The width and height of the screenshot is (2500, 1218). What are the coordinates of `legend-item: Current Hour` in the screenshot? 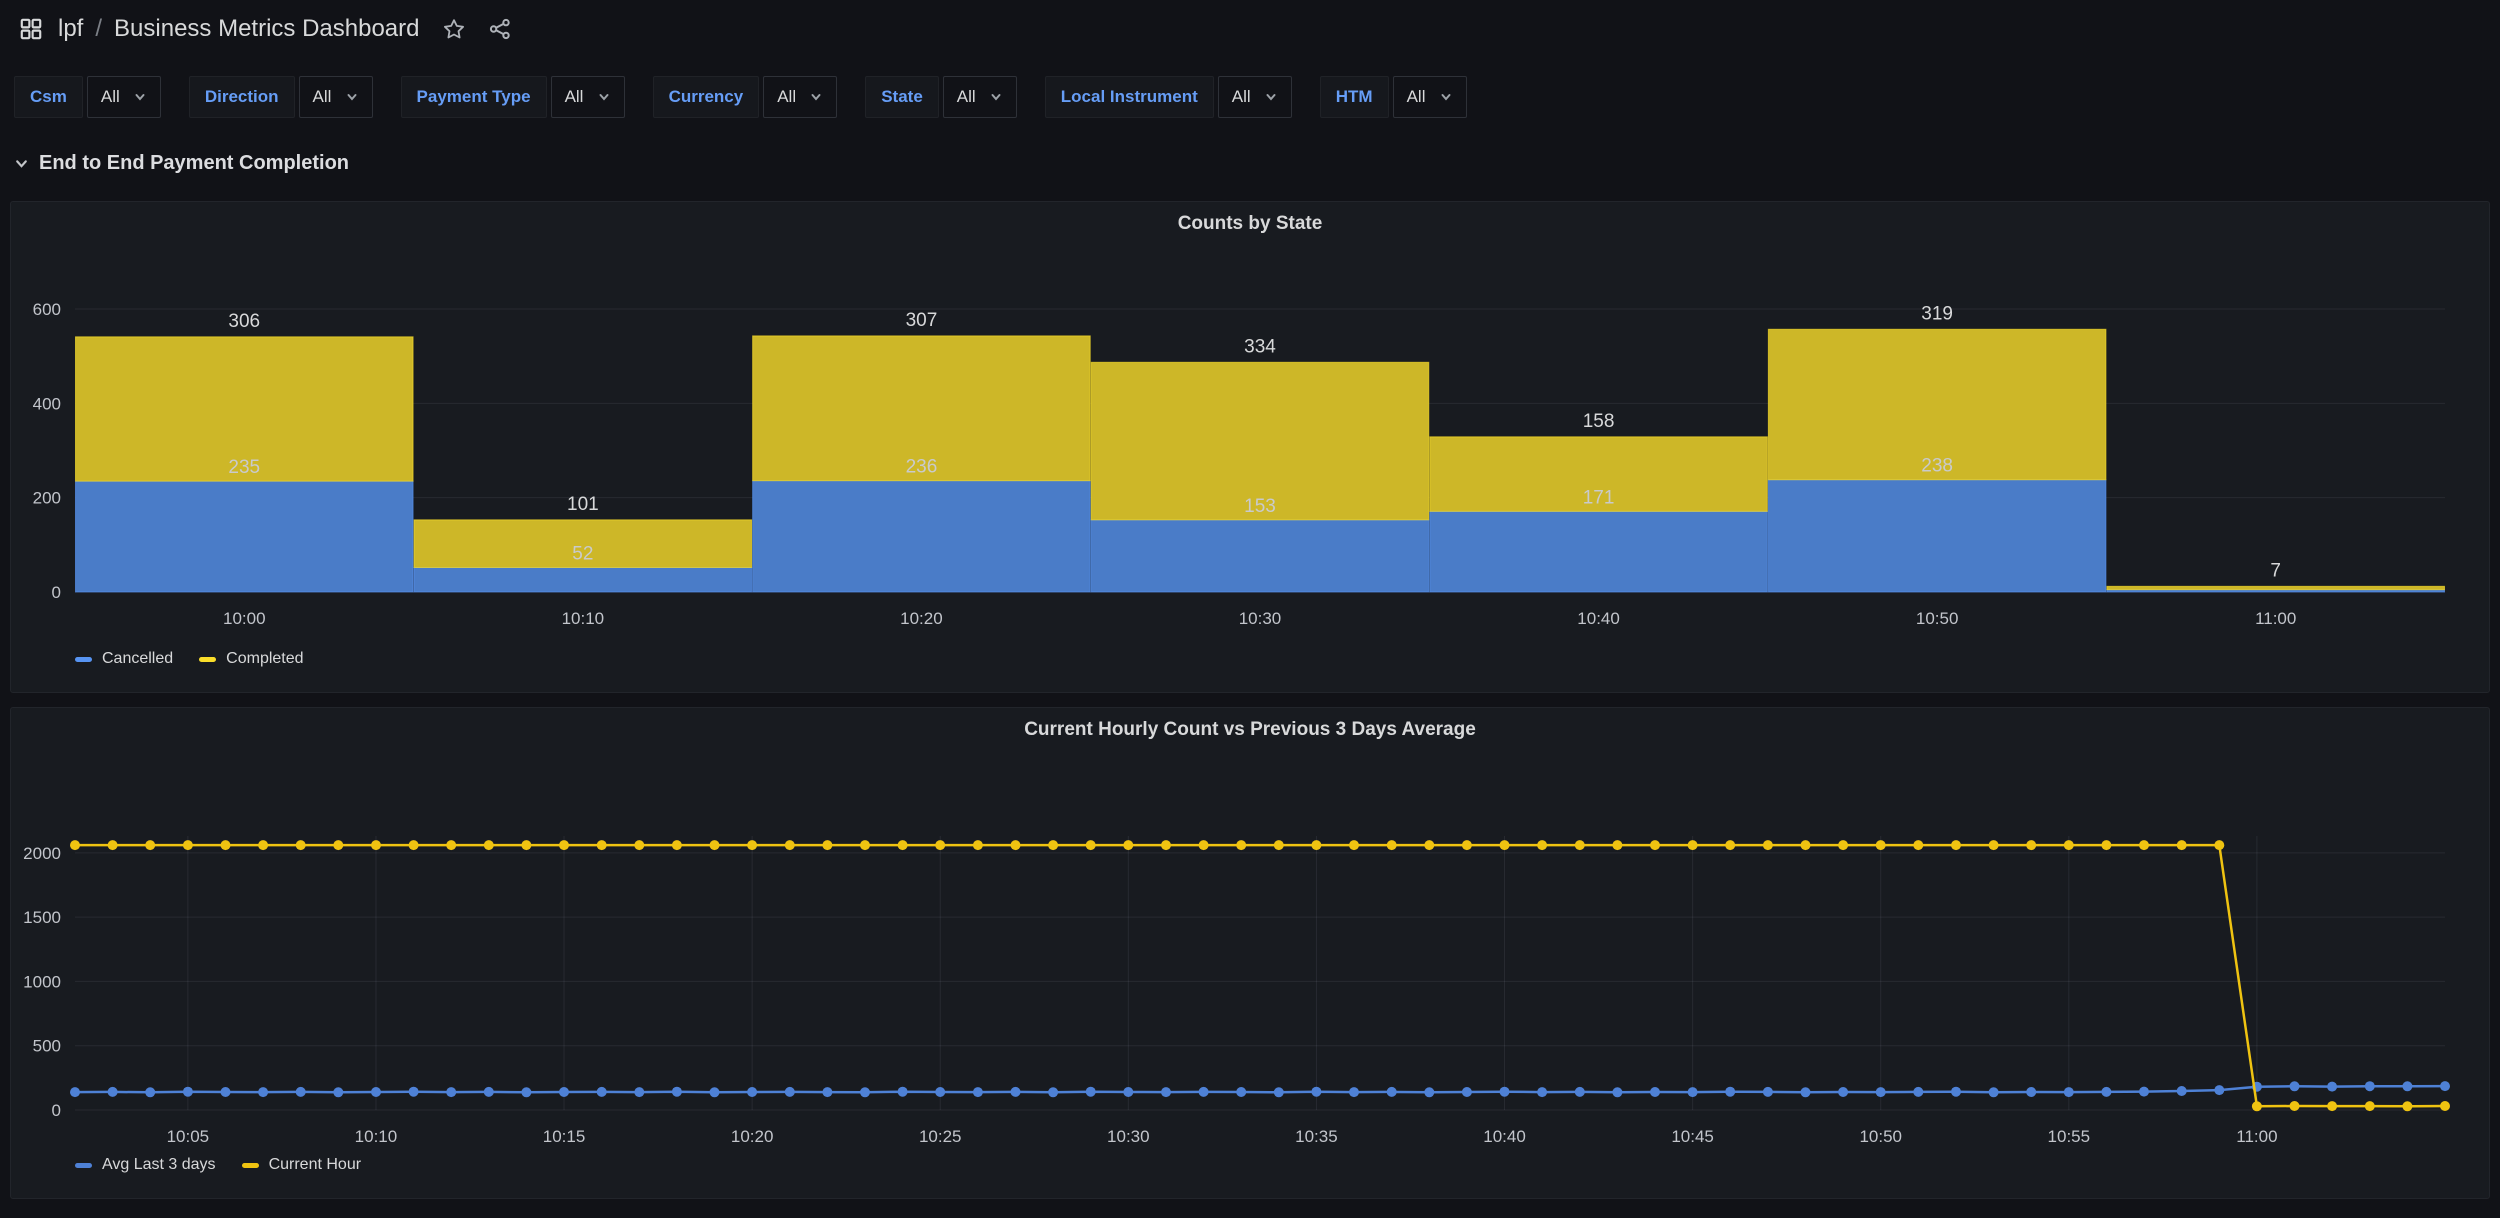 It's located at (301, 1165).